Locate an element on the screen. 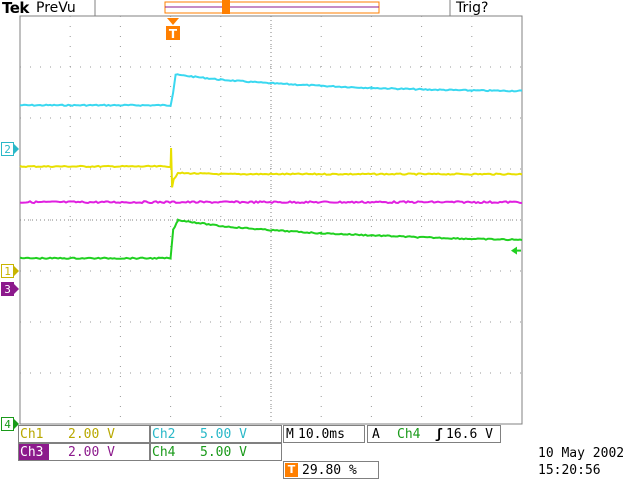 The width and height of the screenshot is (640, 480). timebase-value: 10.0ms is located at coordinates (321, 434).